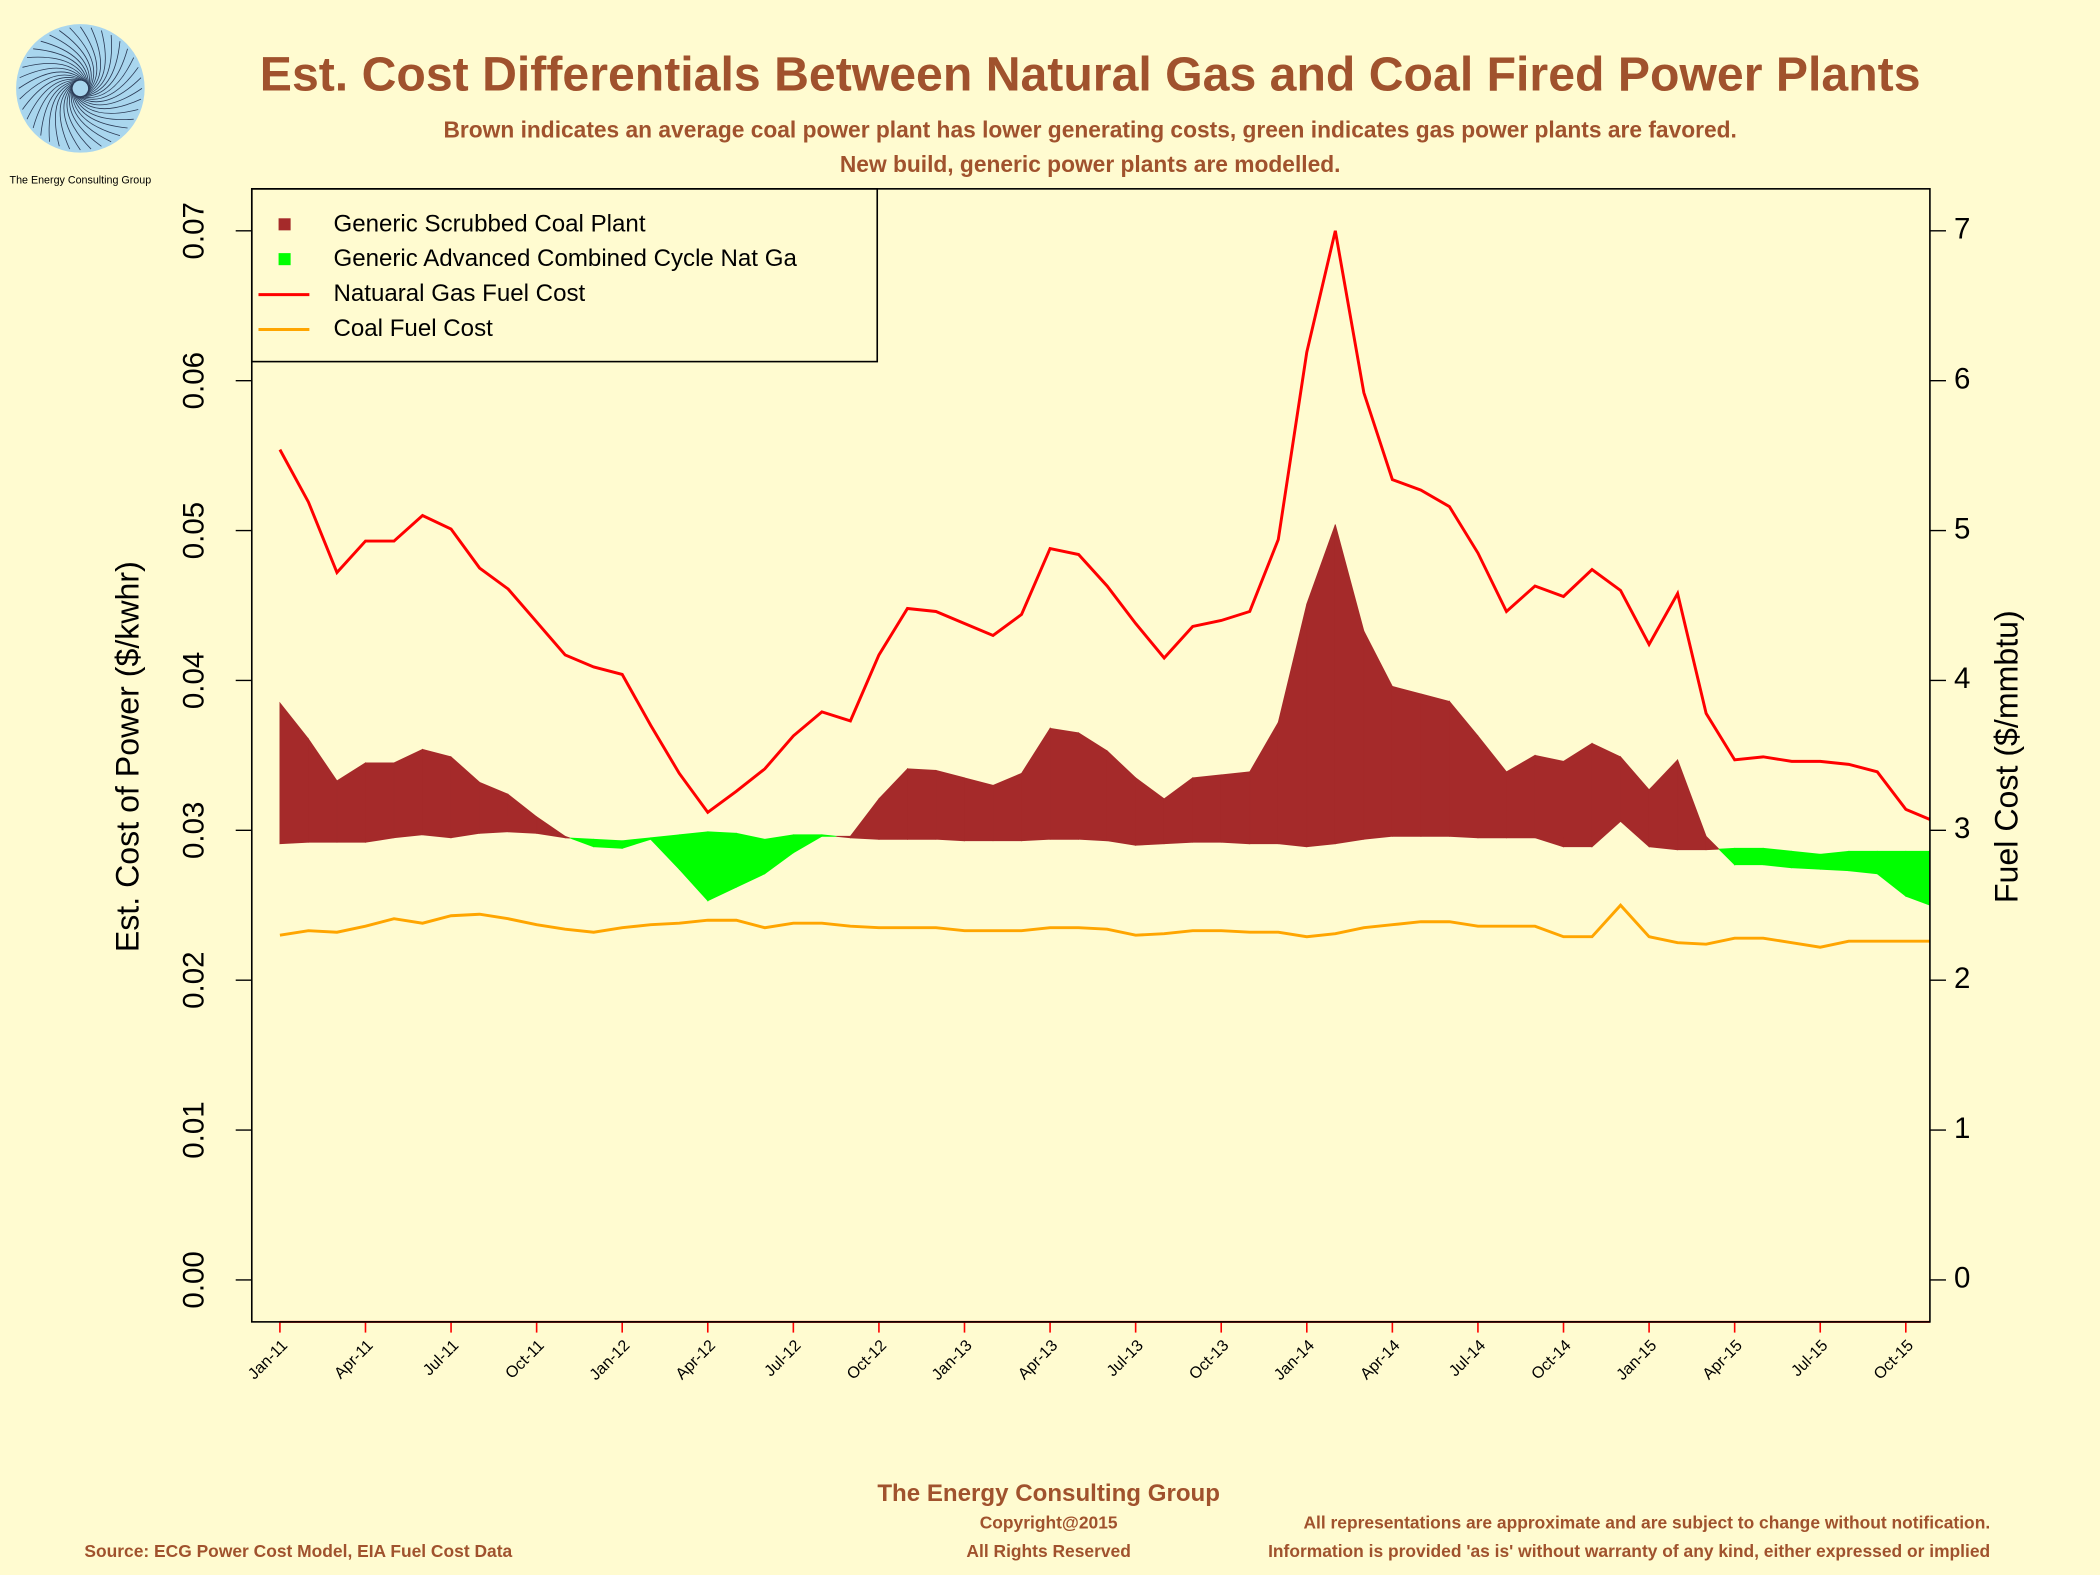  I want to click on legend-box, so click(564, 275).